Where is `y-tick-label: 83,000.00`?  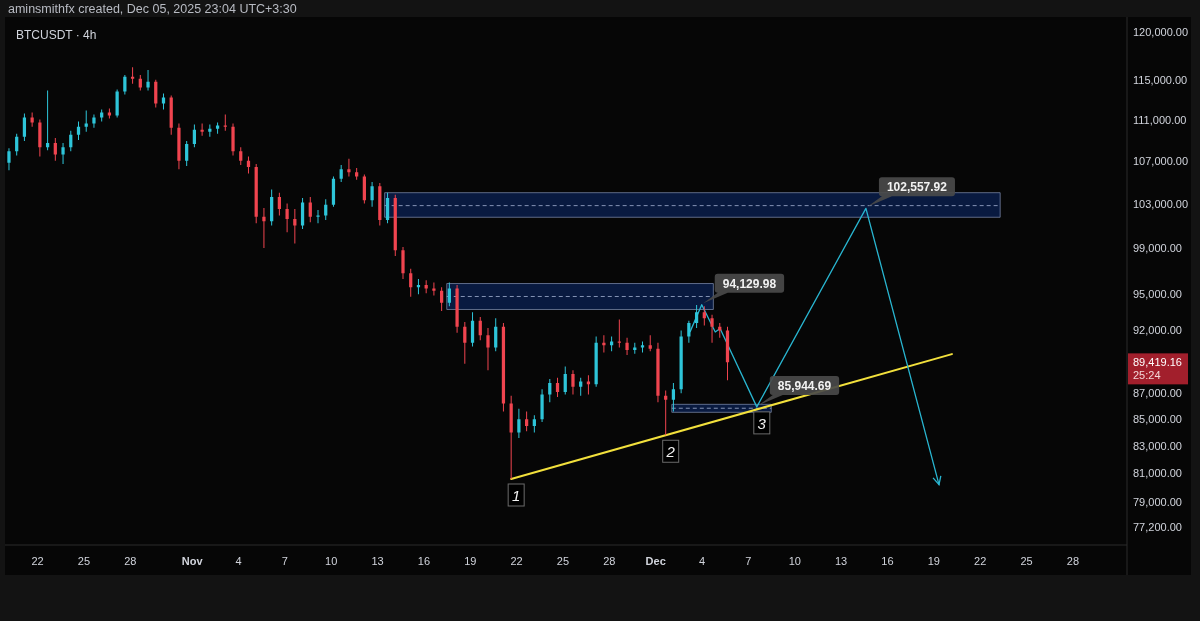
y-tick-label: 83,000.00 is located at coordinates (1157, 446).